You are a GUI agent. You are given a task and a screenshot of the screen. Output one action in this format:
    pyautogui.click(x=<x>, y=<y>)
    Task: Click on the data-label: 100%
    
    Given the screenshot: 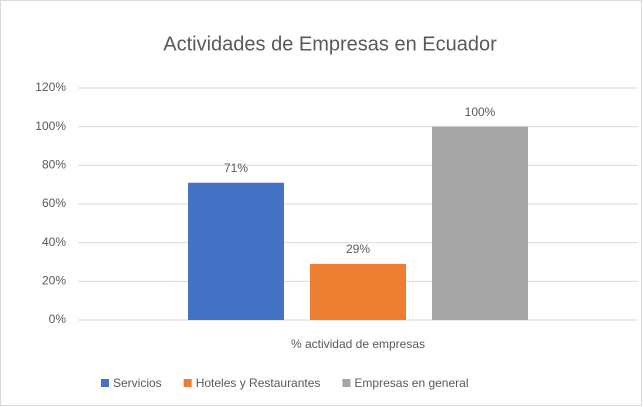 What is the action you would take?
    pyautogui.click(x=480, y=112)
    